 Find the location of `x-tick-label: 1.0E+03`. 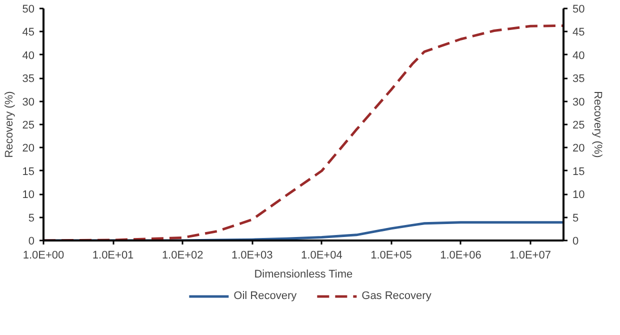

x-tick-label: 1.0E+03 is located at coordinates (252, 256).